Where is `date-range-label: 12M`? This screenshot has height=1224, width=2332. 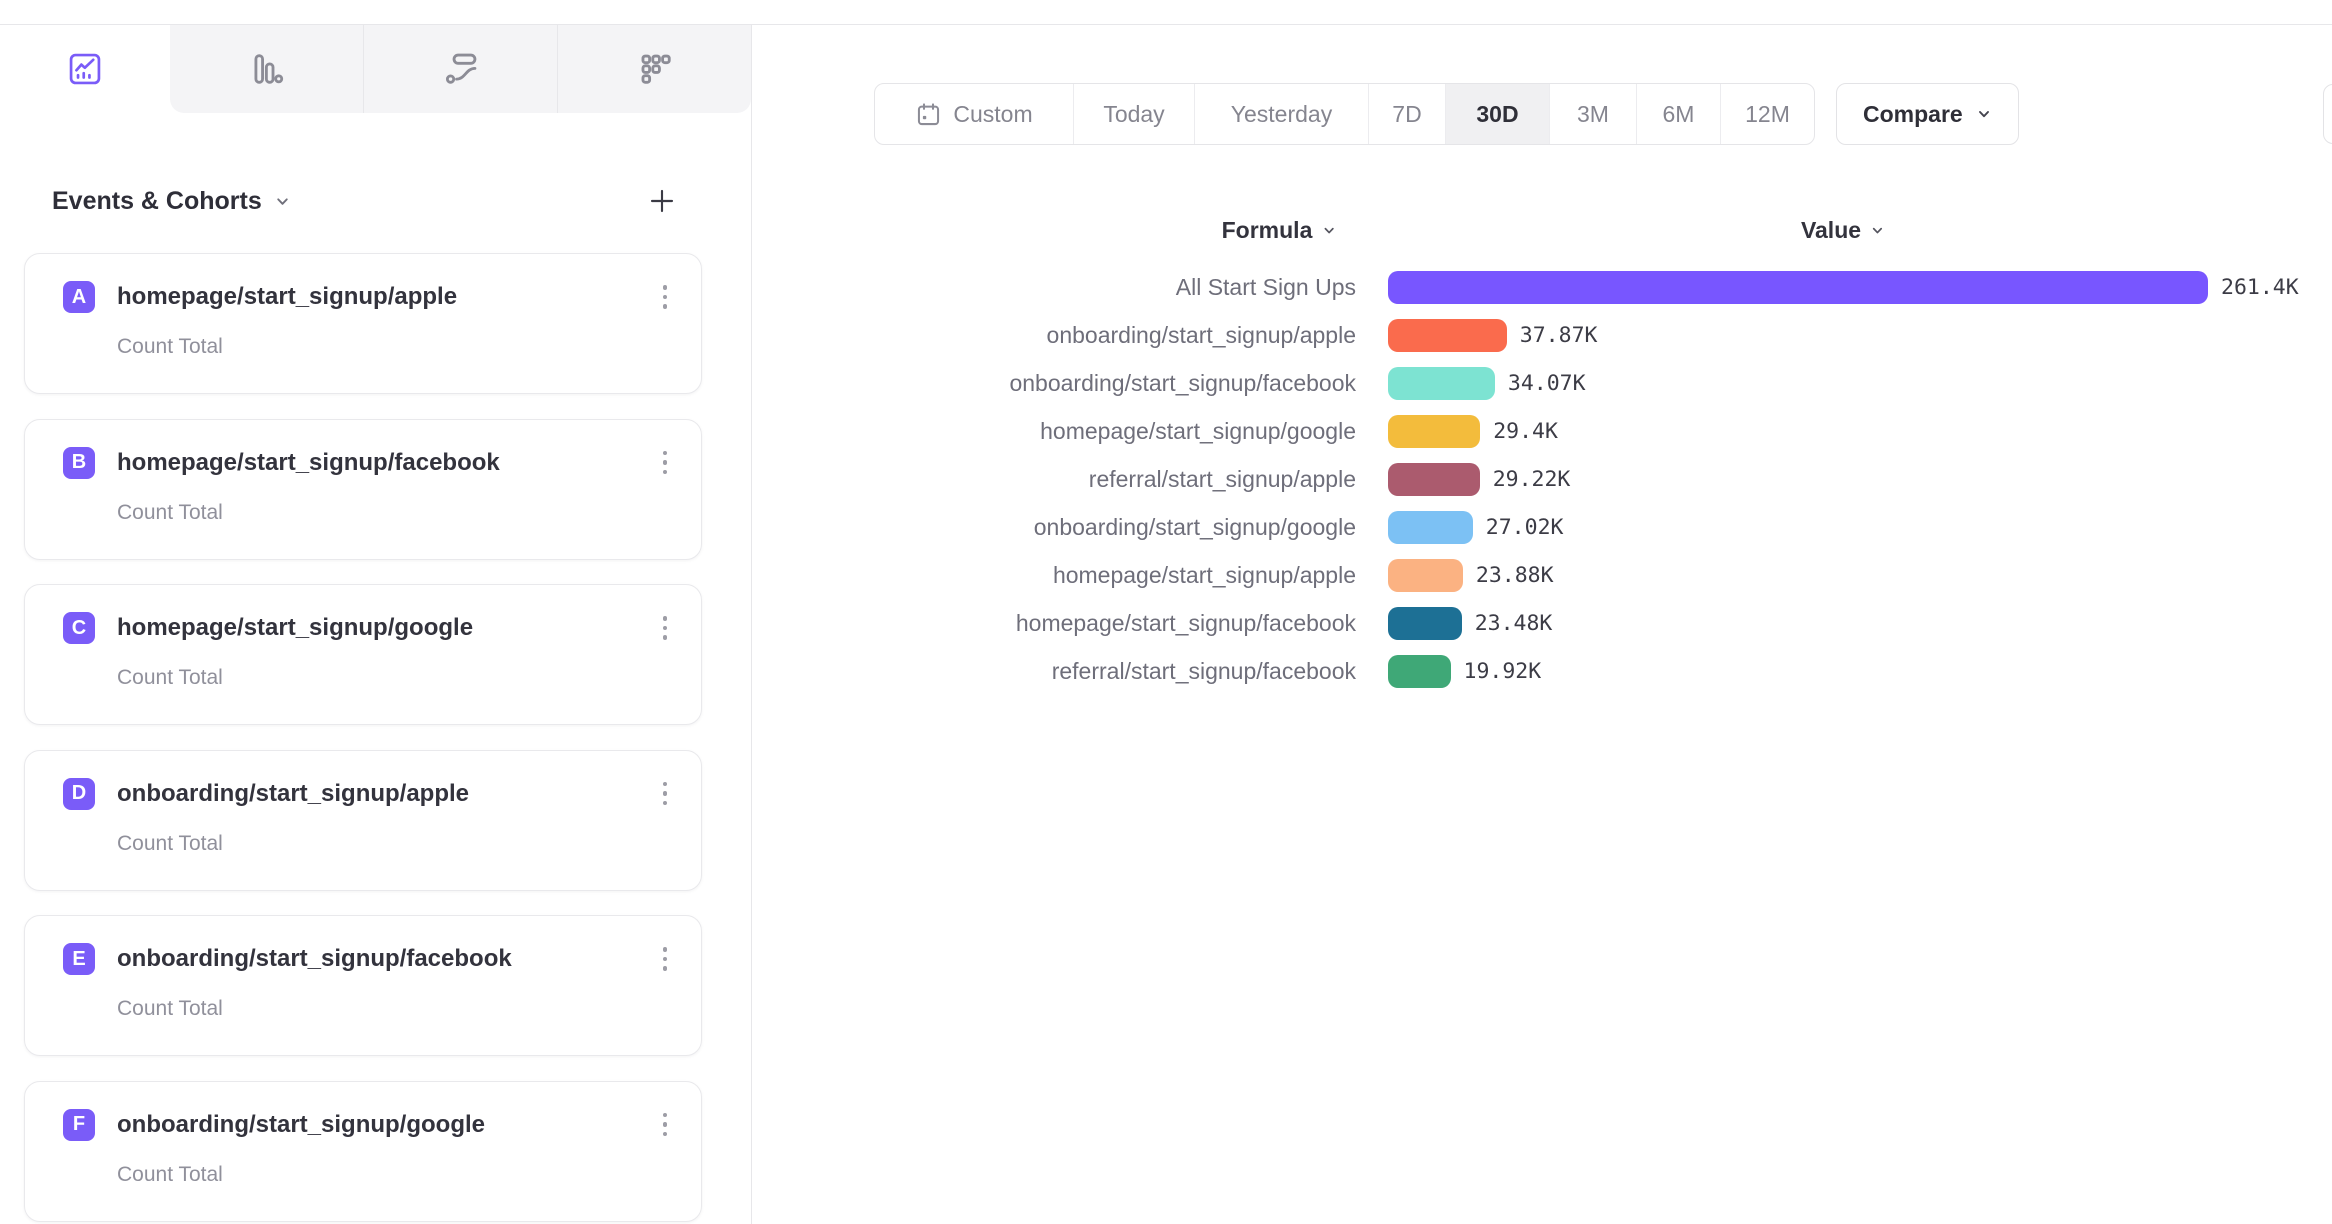
date-range-label: 12M is located at coordinates (1767, 113).